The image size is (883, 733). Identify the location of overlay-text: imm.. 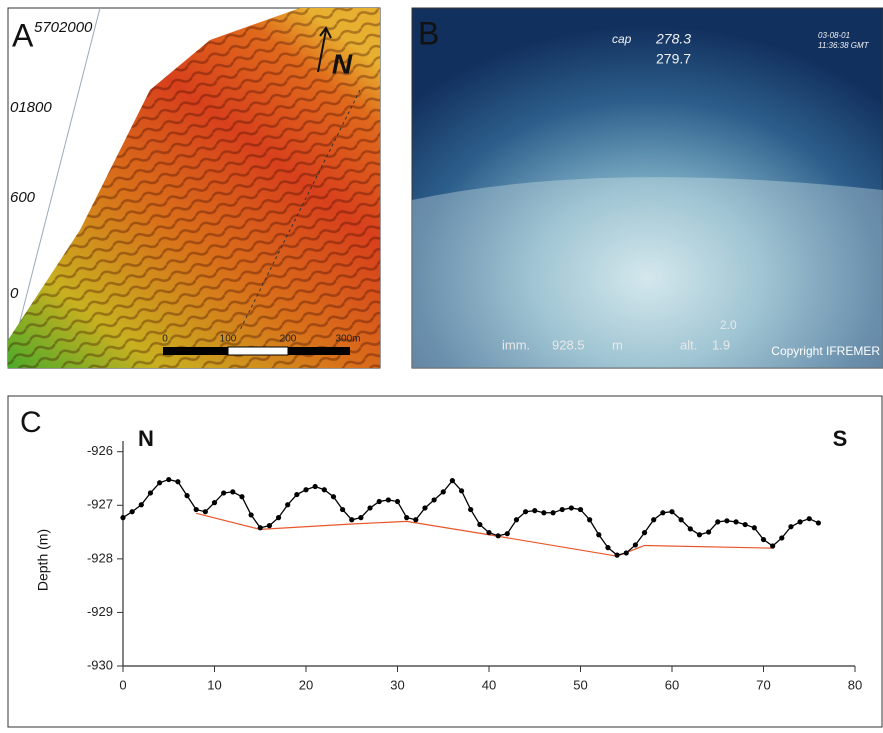
(516, 344).